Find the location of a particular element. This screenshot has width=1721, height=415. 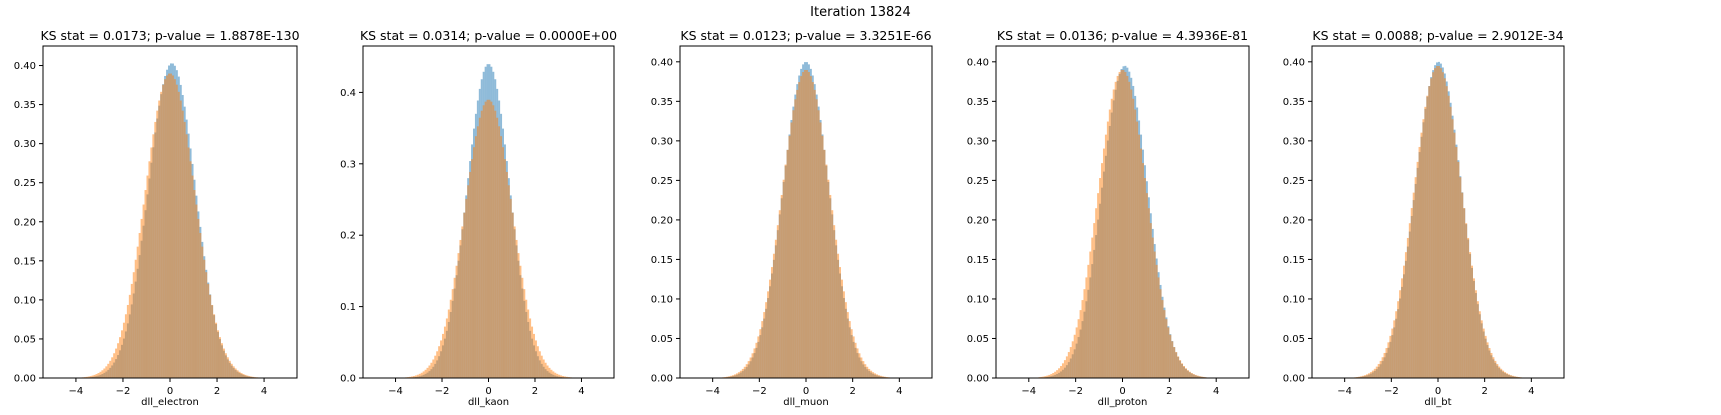

y-tick-label: 0.15 is located at coordinates (662, 260).